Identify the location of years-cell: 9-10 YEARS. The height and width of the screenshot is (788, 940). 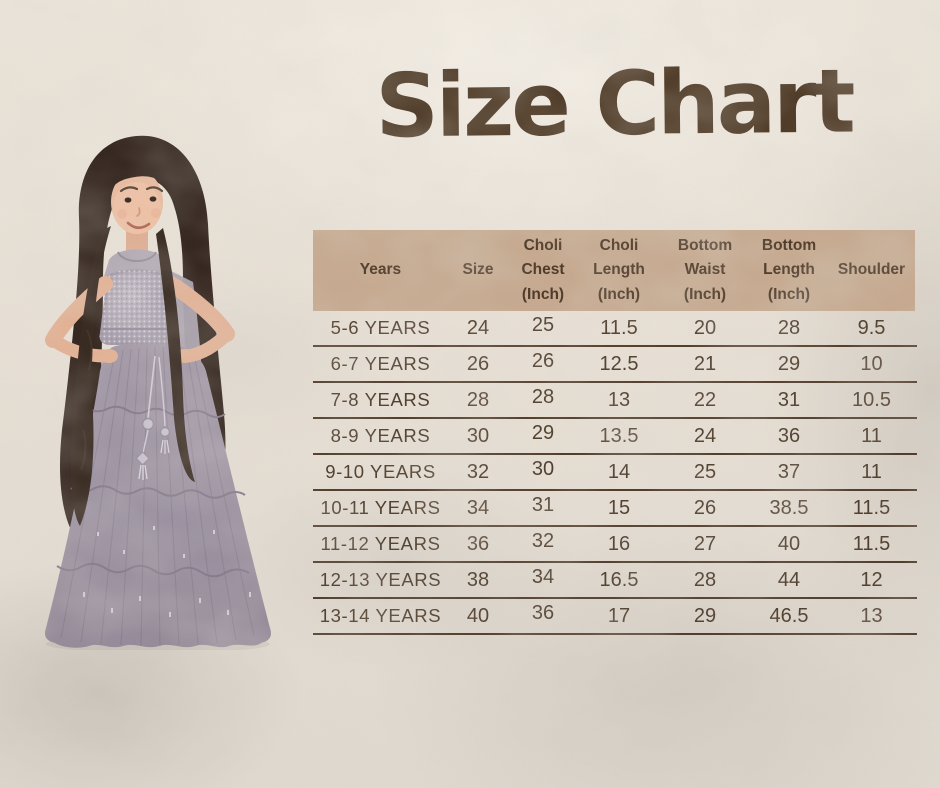
(380, 471).